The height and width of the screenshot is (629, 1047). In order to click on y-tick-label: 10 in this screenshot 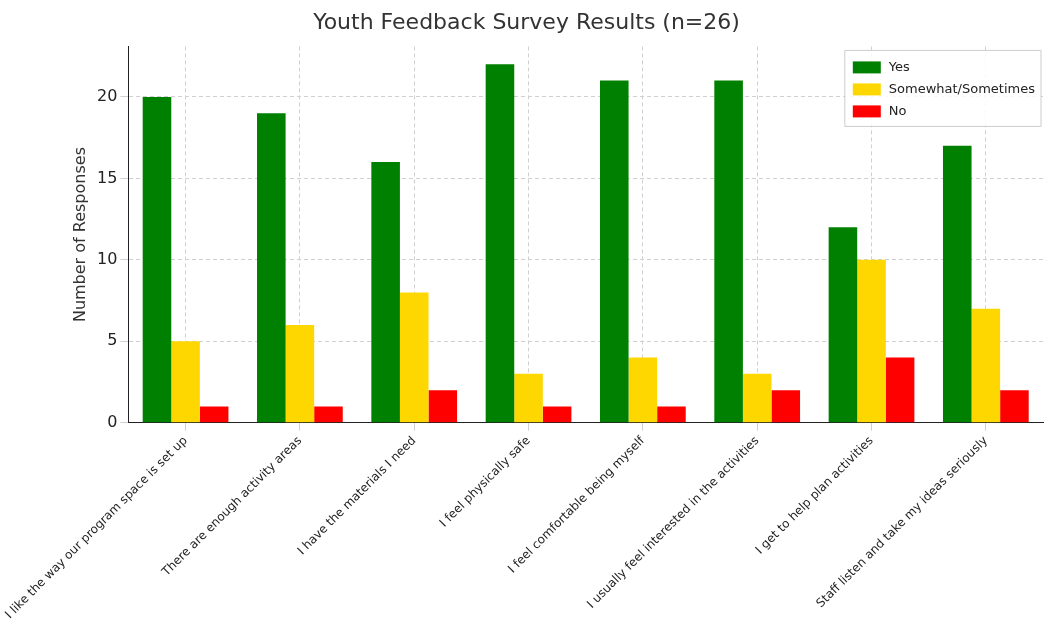, I will do `click(107, 258)`.